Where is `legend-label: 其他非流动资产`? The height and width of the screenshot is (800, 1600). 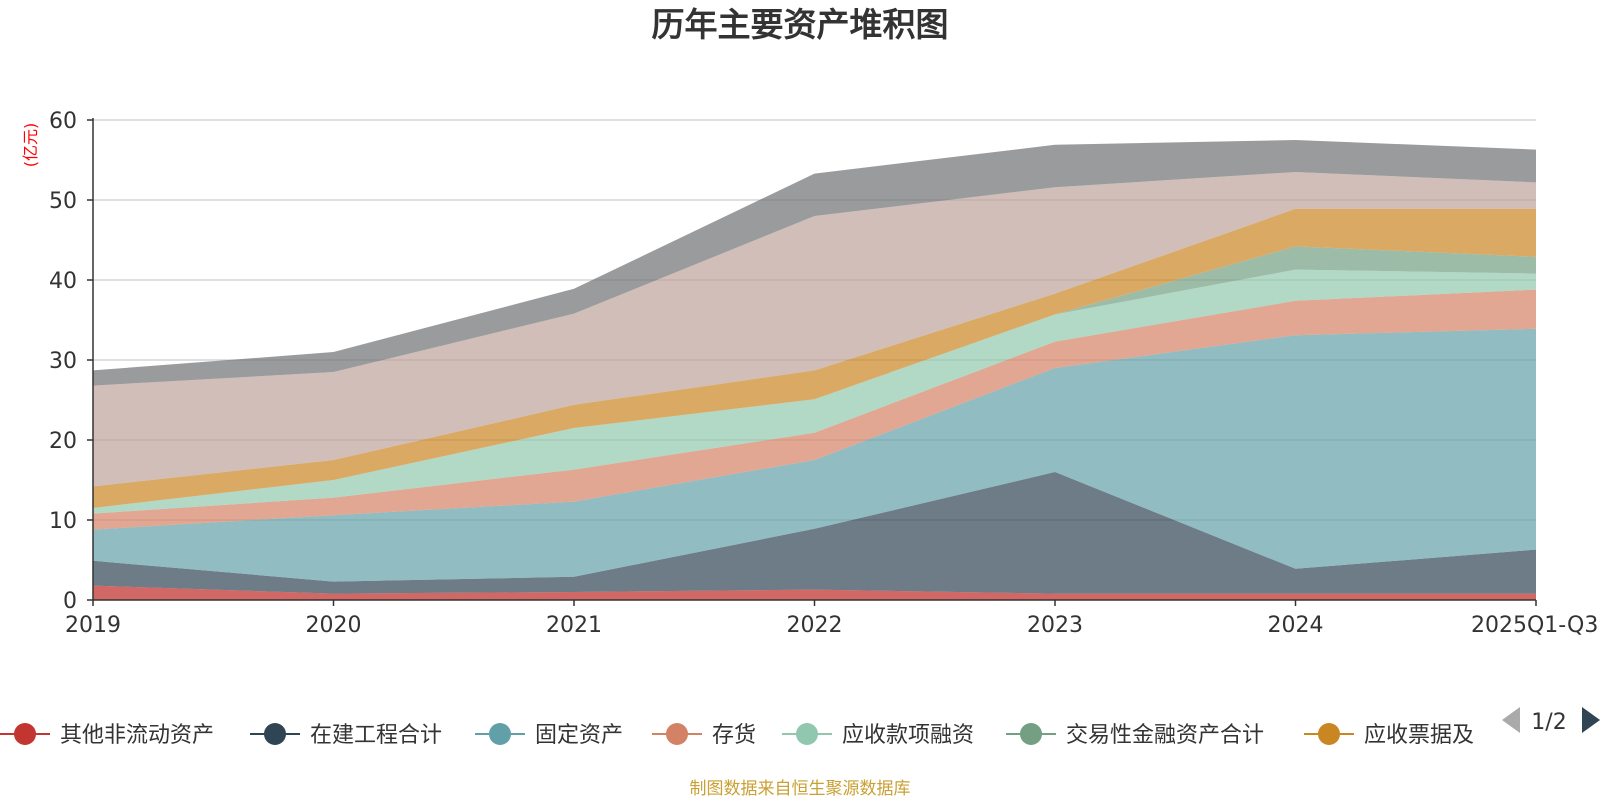 legend-label: 其他非流动资产 is located at coordinates (137, 735).